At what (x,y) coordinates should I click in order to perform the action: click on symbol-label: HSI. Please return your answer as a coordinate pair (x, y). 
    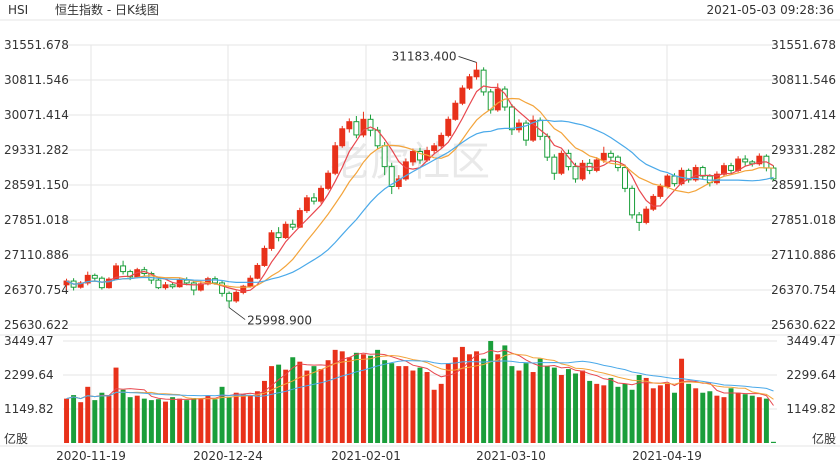
    Looking at the image, I should click on (18, 10).